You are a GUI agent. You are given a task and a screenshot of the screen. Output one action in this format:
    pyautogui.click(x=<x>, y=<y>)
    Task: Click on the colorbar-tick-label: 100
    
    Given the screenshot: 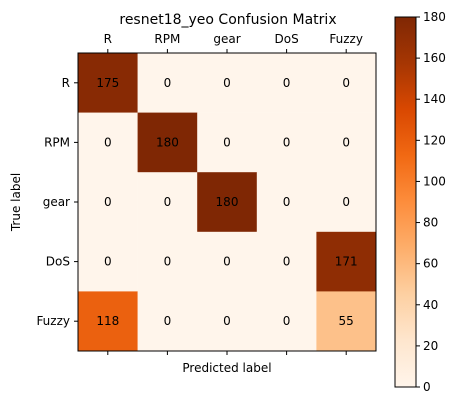 What is the action you would take?
    pyautogui.click(x=434, y=181)
    